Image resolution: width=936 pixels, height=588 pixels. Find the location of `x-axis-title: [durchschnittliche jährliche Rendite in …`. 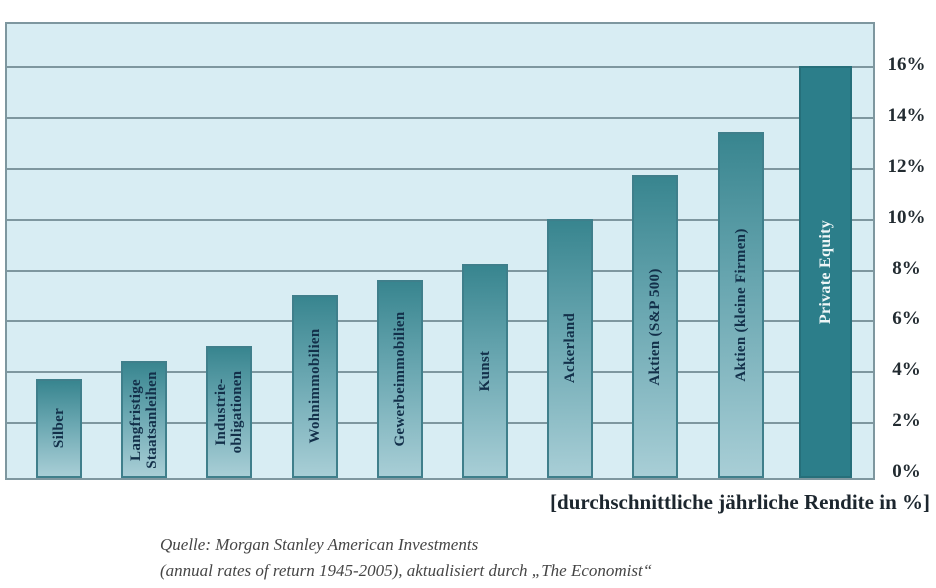

x-axis-title: [durchschnittliche jährliche Rendite in … is located at coordinates (740, 502).